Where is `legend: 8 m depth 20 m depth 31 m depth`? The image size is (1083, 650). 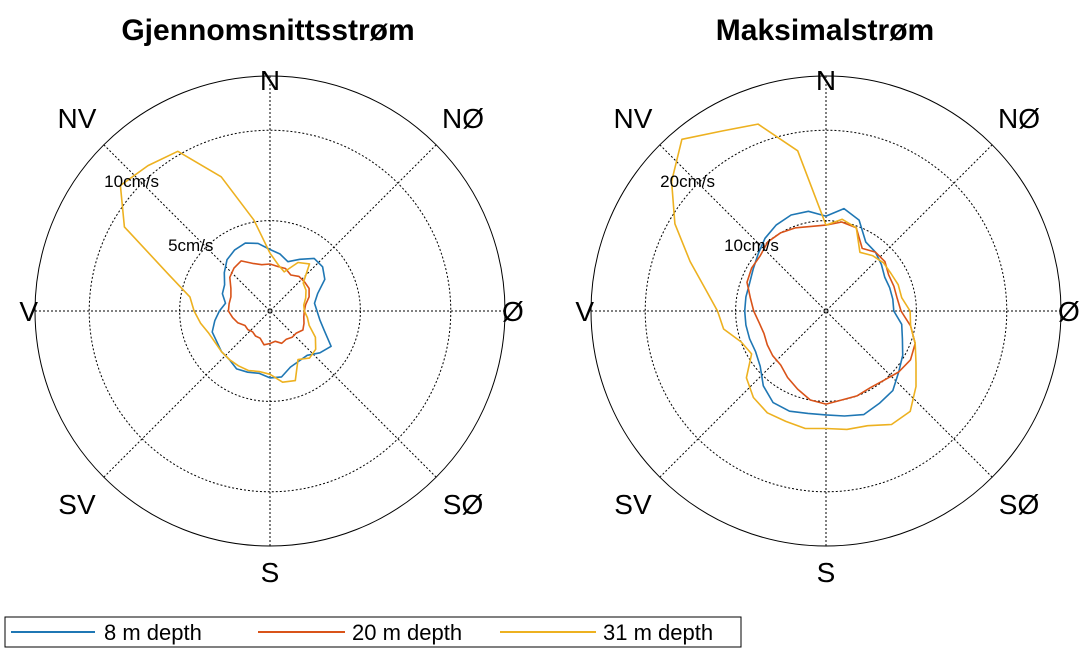
legend: 8 m depth 20 m depth 31 m depth is located at coordinates (373, 632).